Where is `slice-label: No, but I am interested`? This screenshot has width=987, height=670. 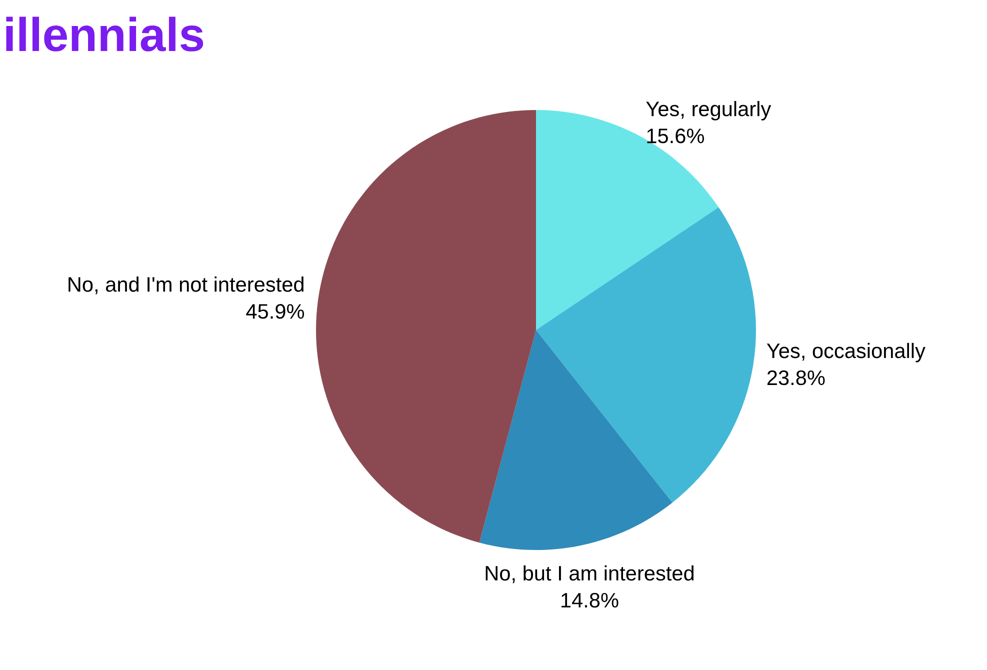
slice-label: No, but I am interested is located at coordinates (590, 574).